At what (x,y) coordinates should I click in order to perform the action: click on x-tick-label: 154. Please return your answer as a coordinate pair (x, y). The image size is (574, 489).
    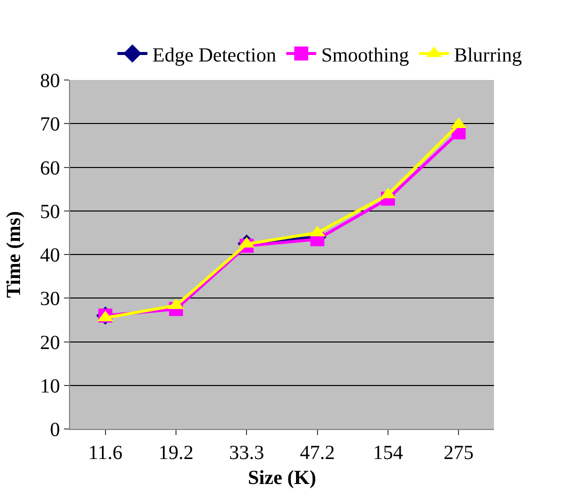
    Looking at the image, I should click on (388, 453).